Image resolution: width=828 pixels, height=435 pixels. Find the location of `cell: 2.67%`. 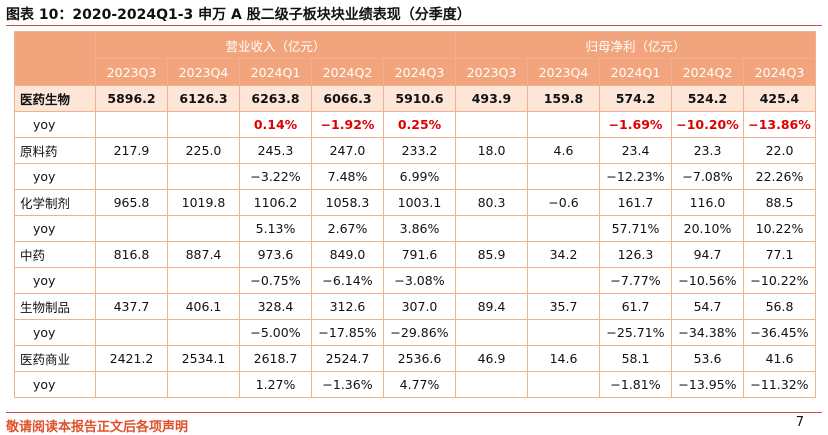

cell: 2.67% is located at coordinates (347, 228).